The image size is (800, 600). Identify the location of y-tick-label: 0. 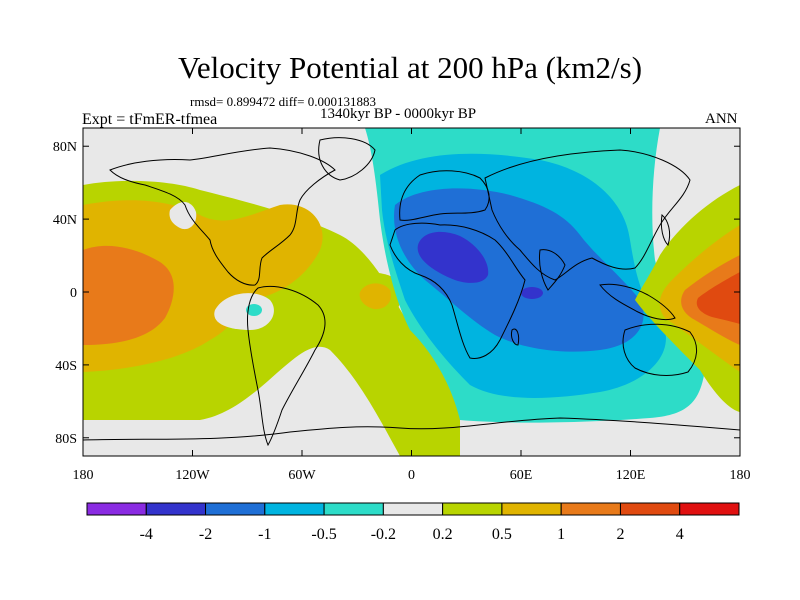
(73, 293).